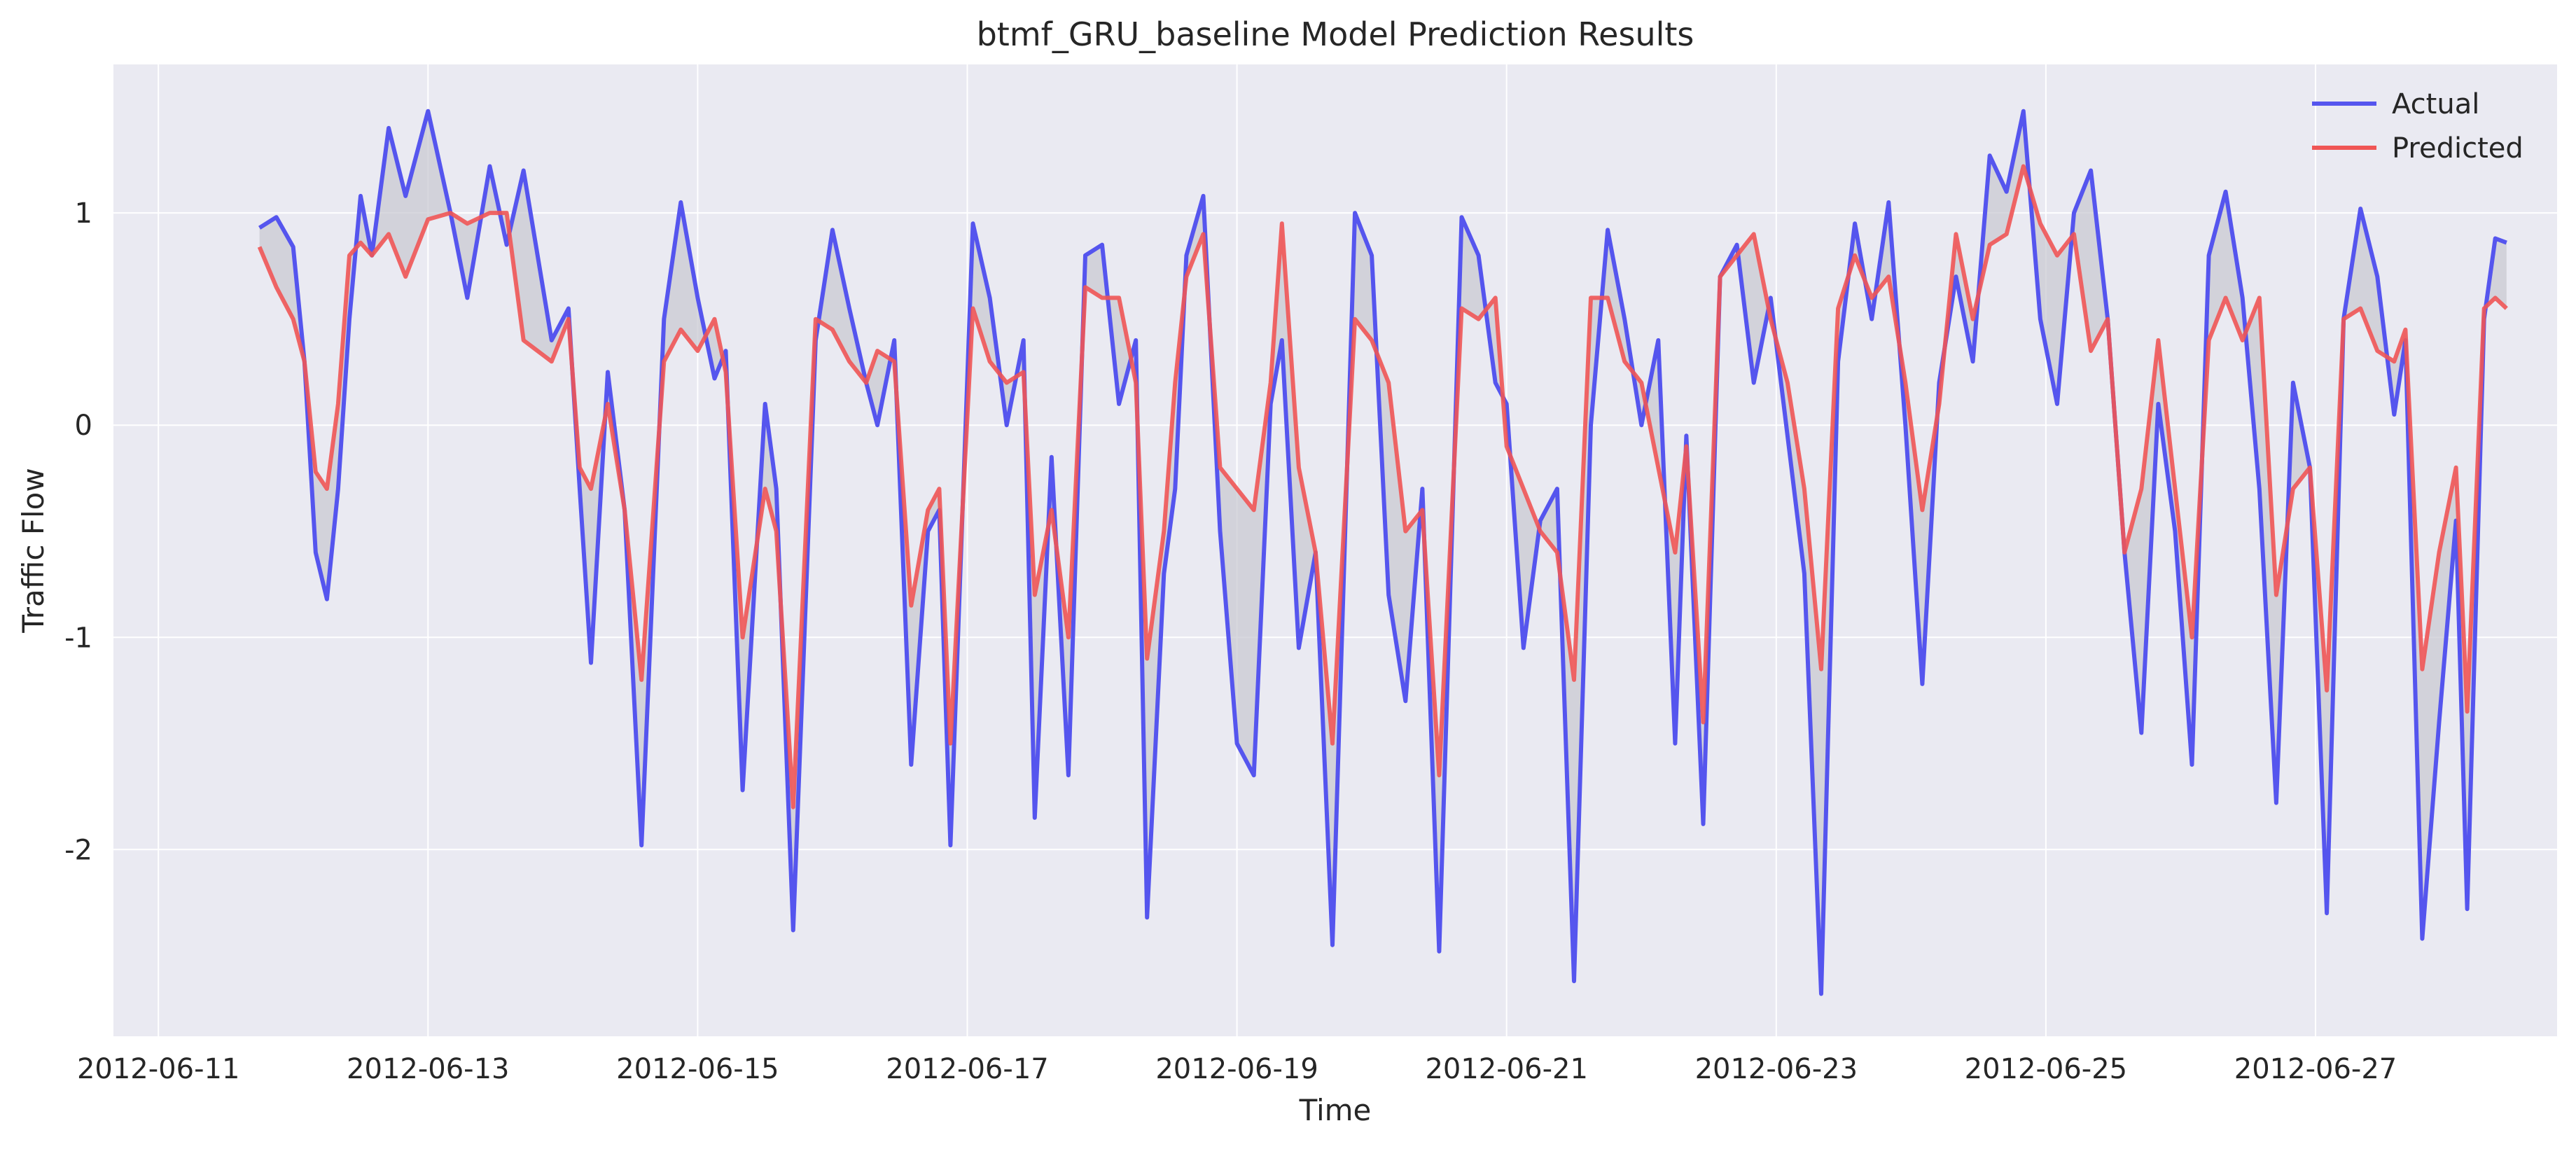 This screenshot has width=2576, height=1149. What do you see at coordinates (78, 638) in the screenshot?
I see `y-tick-label: -1` at bounding box center [78, 638].